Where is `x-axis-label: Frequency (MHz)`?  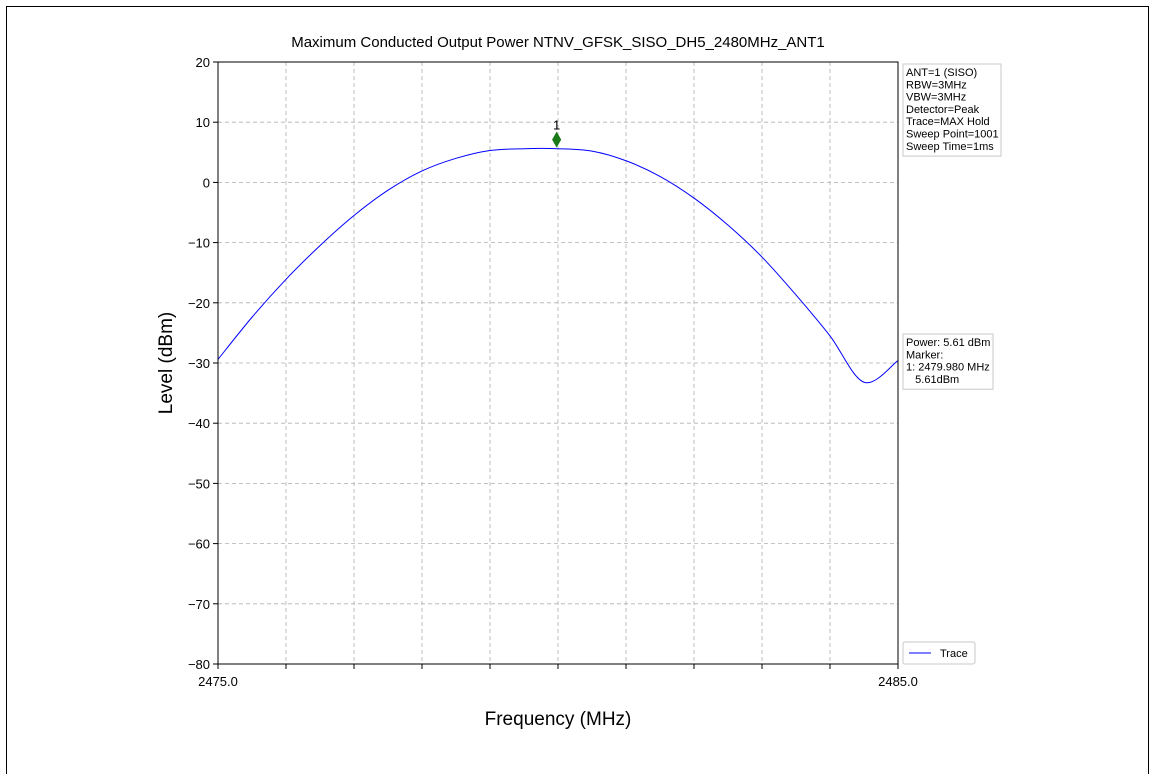
x-axis-label: Frequency (MHz) is located at coordinates (558, 719).